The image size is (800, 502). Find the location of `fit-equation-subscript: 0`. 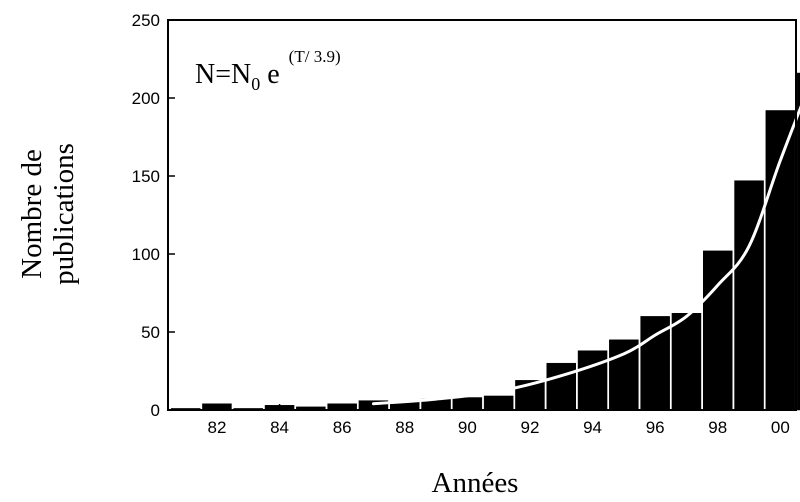

fit-equation-subscript: 0 is located at coordinates (255, 84).